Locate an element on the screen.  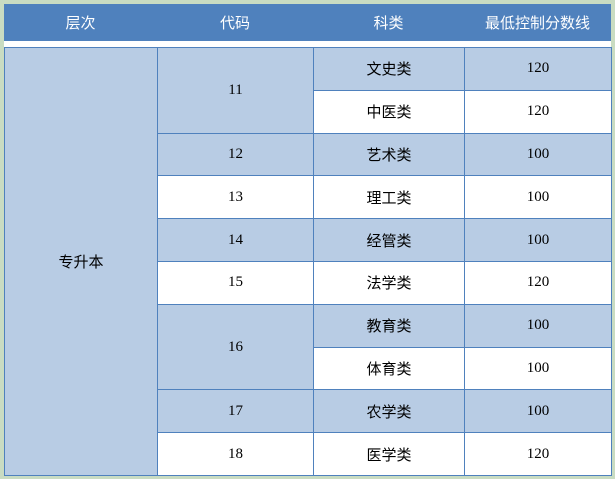
table-row: 12 艺术类 100 is located at coordinates (308, 154).